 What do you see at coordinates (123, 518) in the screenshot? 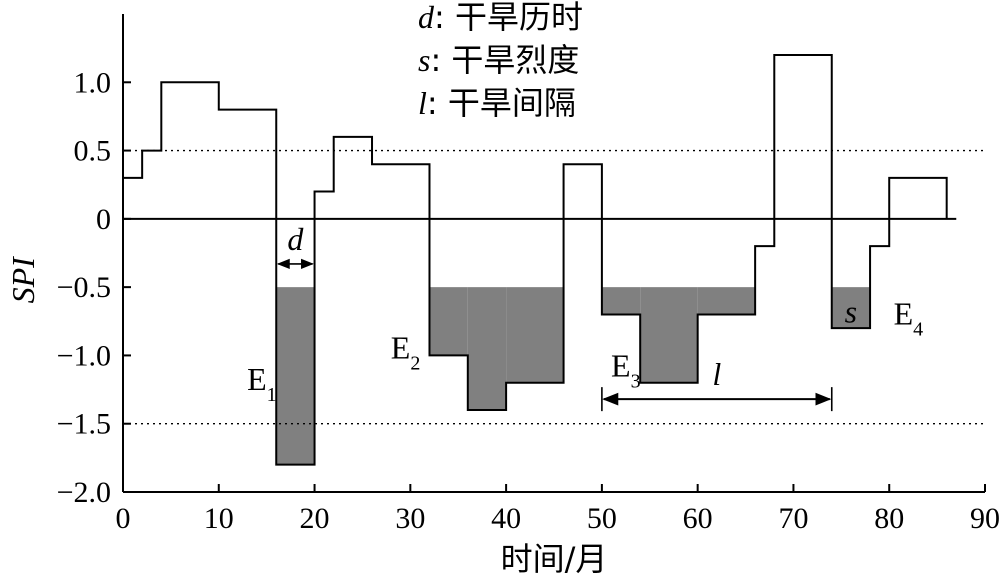
I see `x-tick-label: 0` at bounding box center [123, 518].